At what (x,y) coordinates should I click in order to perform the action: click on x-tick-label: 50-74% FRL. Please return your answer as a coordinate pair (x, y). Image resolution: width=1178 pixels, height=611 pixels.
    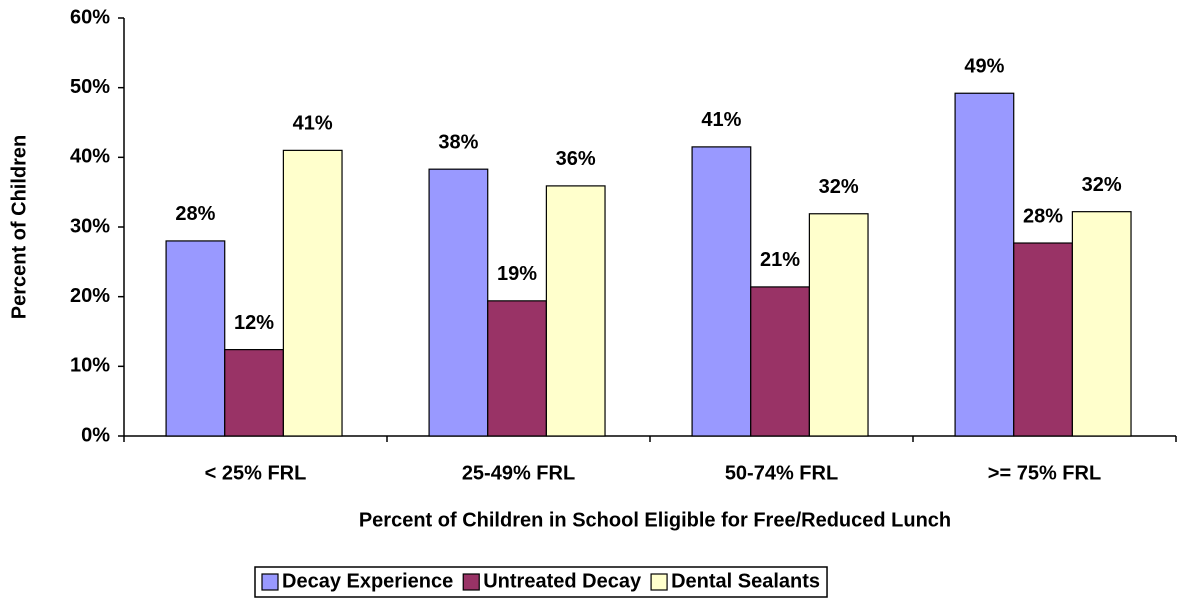
    Looking at the image, I should click on (781, 473).